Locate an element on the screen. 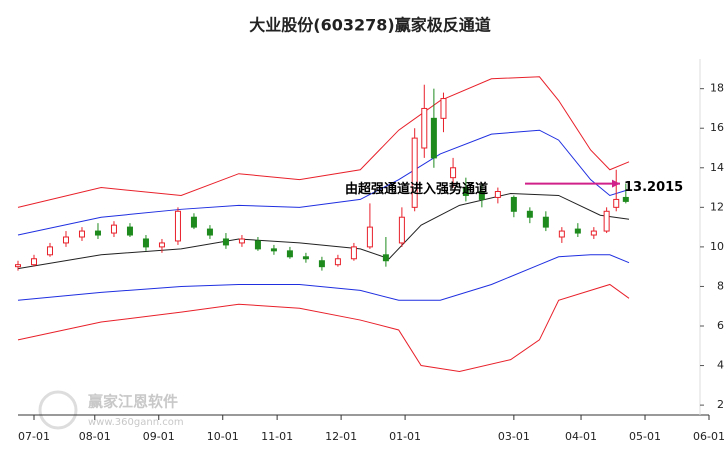  y-tick-label: 4 is located at coordinates (720, 365).